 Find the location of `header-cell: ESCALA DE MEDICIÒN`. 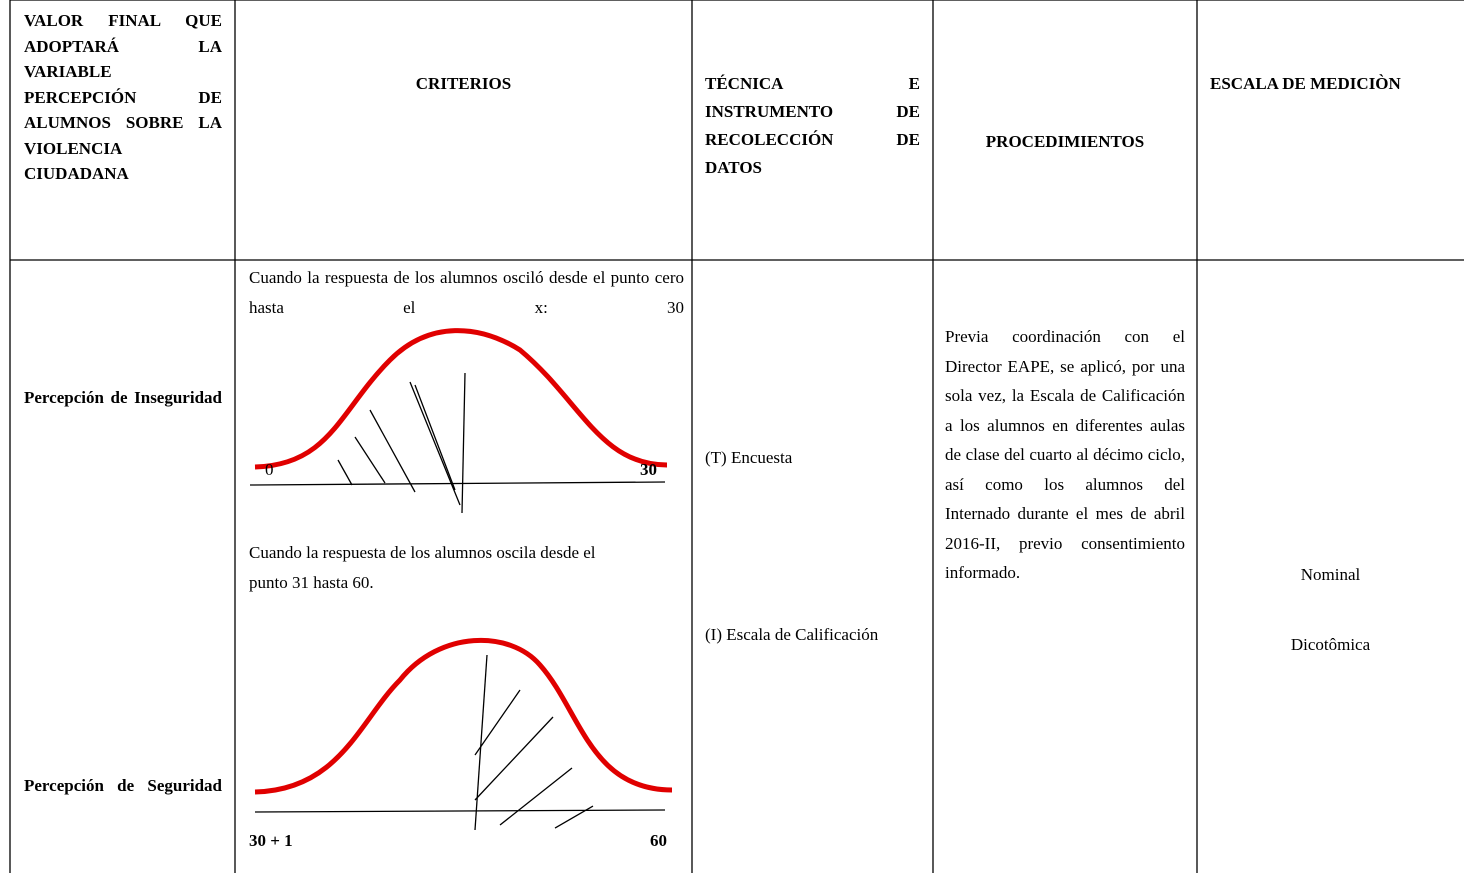

header-cell: ESCALA DE MEDICIÒN is located at coordinates (1305, 83).